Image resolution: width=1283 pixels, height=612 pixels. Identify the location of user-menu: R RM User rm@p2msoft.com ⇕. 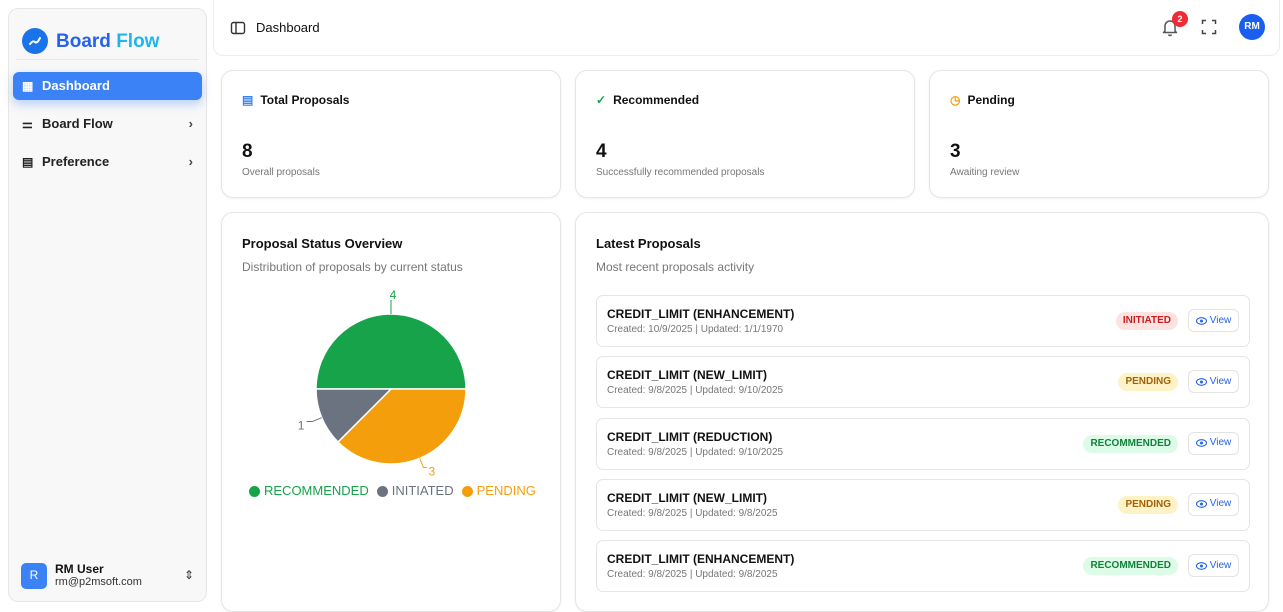
(107, 575).